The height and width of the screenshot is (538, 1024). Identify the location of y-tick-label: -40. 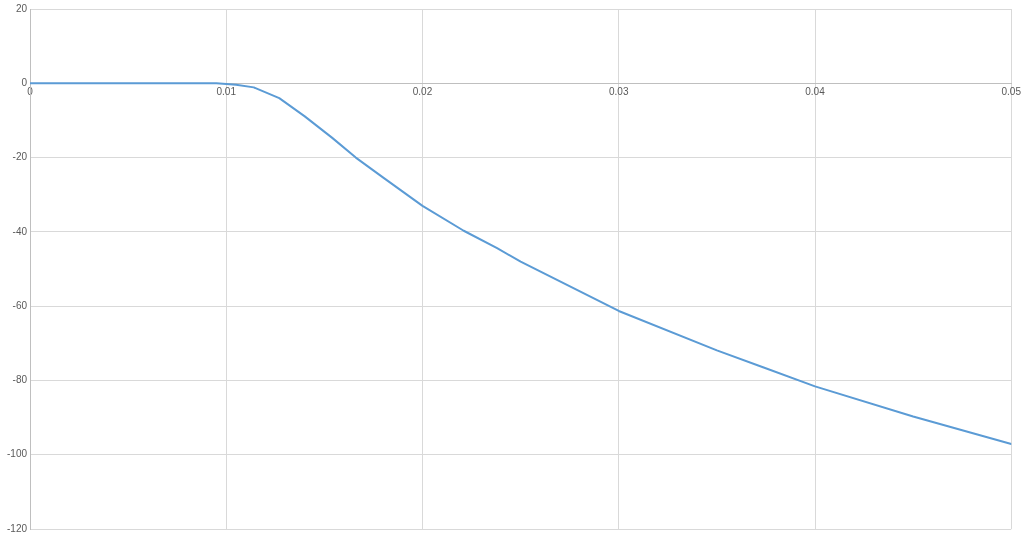
(20, 231).